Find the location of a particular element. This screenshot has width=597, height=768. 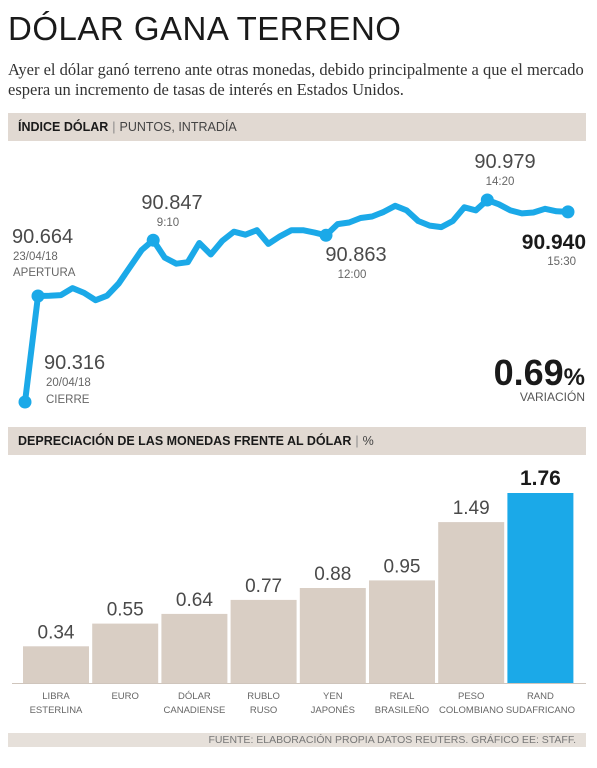

line-chart-heading: ÍNDICE DÓLAR | PUNTOS, INTRADÍA is located at coordinates (297, 127).